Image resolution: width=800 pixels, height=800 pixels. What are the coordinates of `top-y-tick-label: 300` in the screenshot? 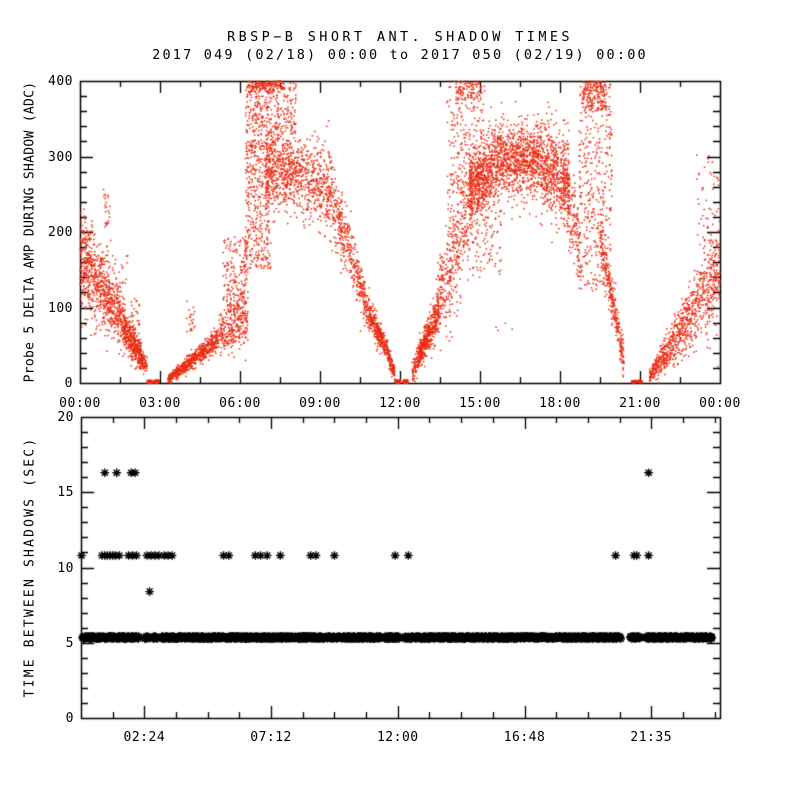 It's located at (60, 157).